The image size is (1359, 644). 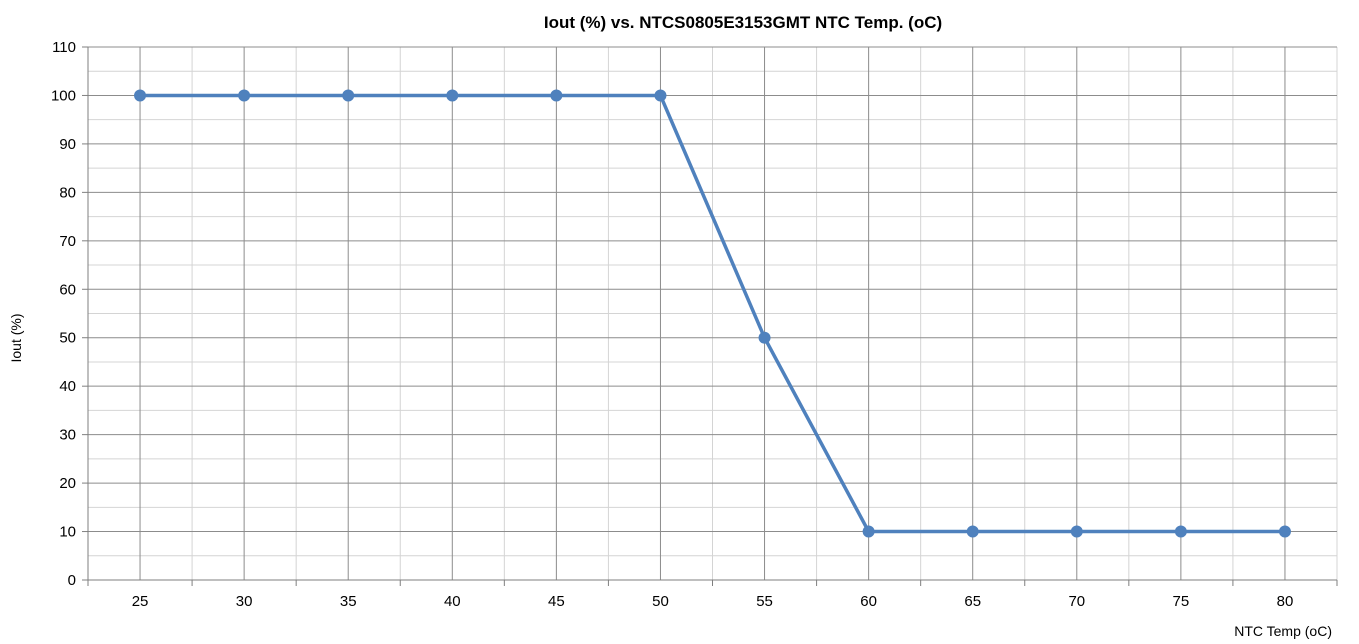 What do you see at coordinates (660, 601) in the screenshot?
I see `x-tick-label: 50` at bounding box center [660, 601].